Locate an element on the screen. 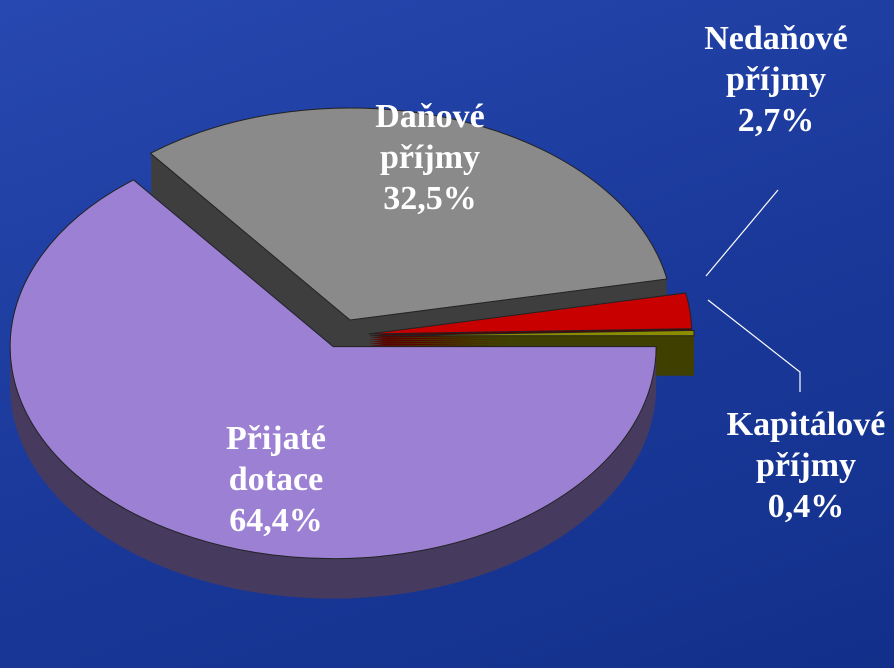  category-label: Daňové příjmy is located at coordinates (430, 137).